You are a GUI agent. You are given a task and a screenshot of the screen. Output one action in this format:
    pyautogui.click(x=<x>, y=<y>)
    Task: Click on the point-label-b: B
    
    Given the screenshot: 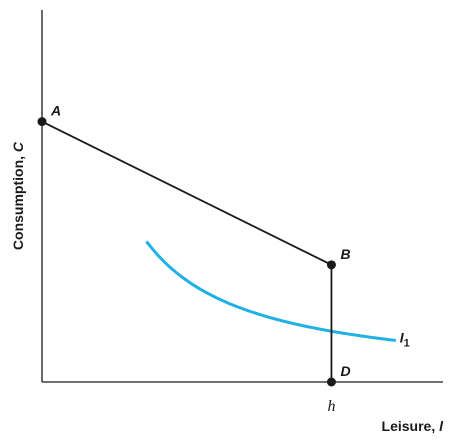 What is the action you would take?
    pyautogui.click(x=345, y=254)
    